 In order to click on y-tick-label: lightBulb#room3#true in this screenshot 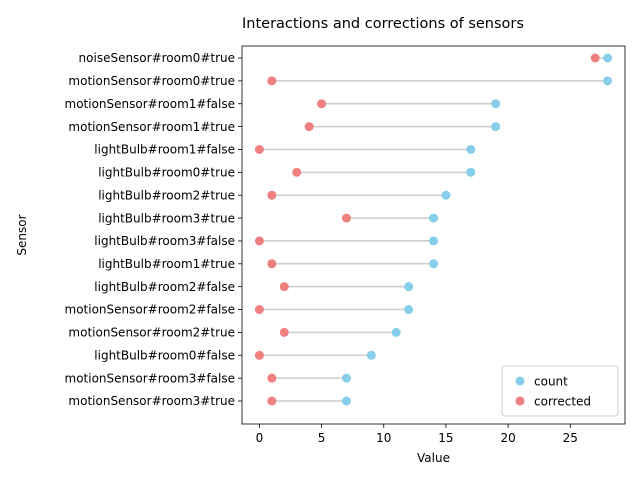, I will do `click(166, 218)`.